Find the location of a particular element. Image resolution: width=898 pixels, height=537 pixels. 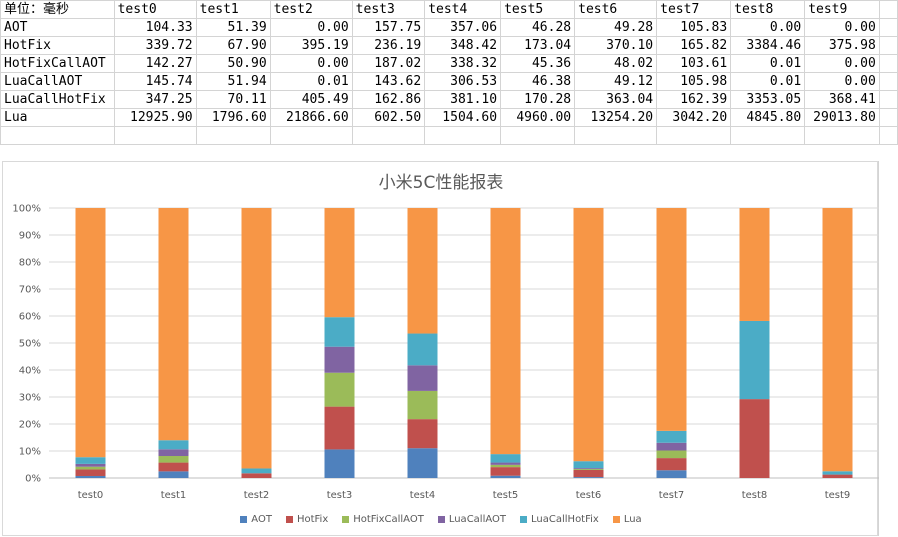

bar-segment-lua-test6 is located at coordinates (588, 335).